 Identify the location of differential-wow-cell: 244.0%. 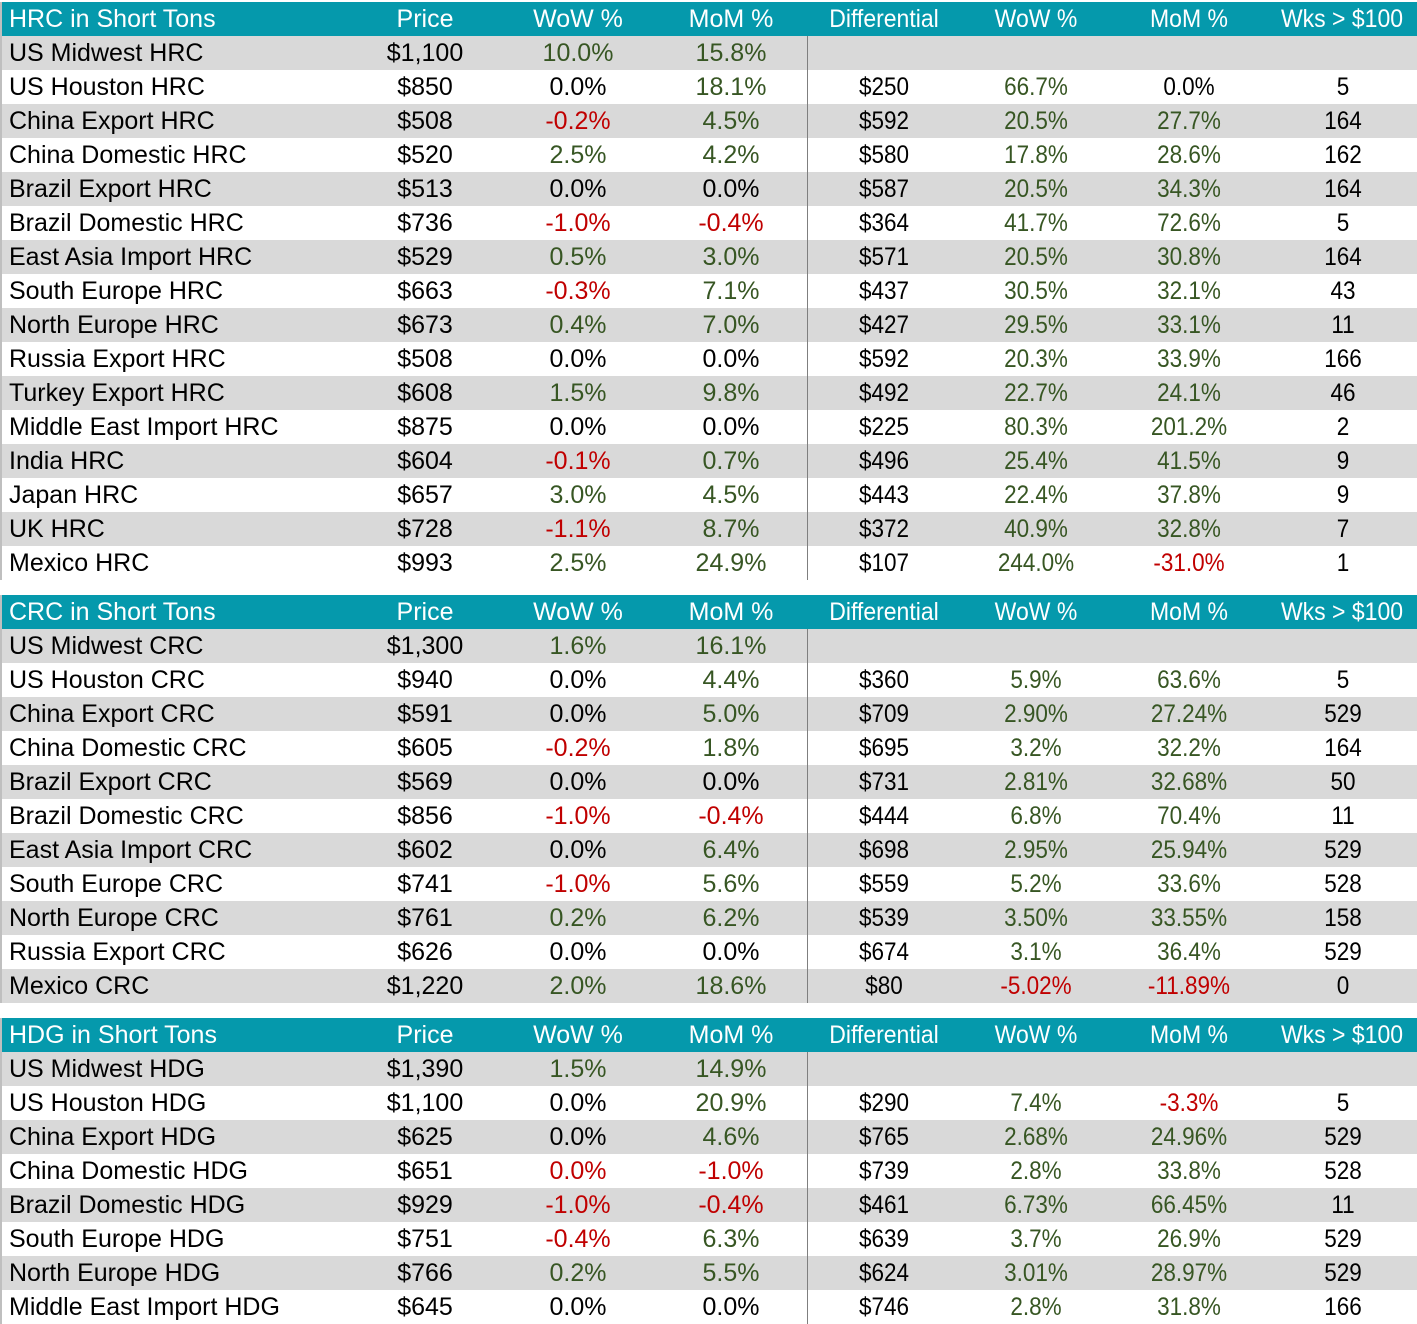
(1036, 563).